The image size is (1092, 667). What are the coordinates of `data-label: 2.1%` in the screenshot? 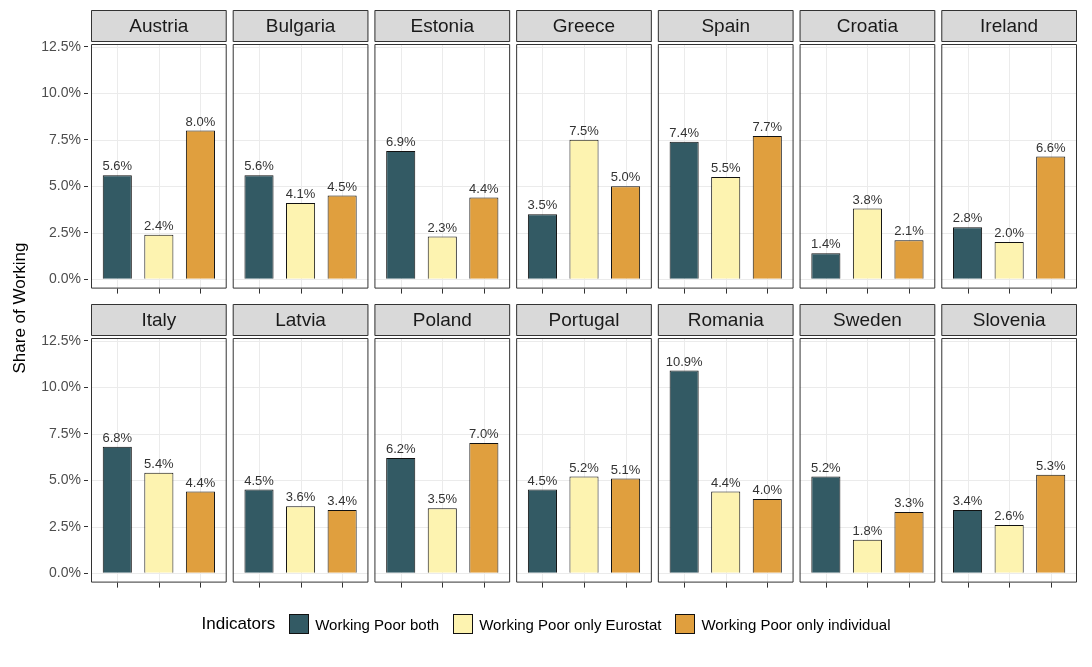 It's located at (909, 231).